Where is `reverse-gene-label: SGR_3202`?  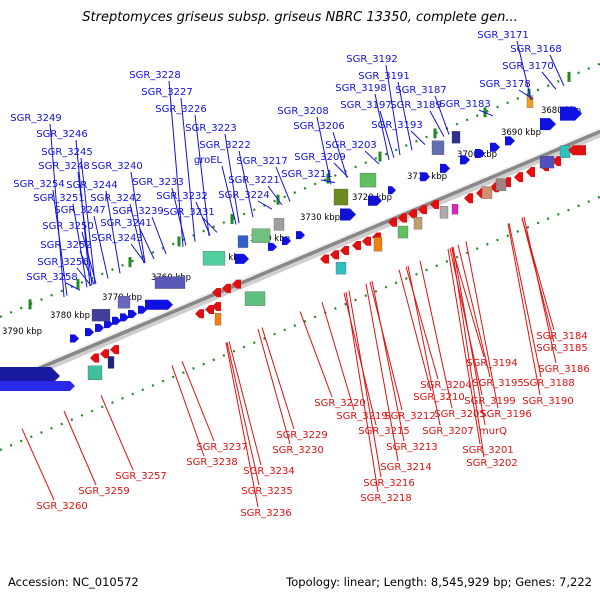 reverse-gene-label: SGR_3202 is located at coordinates (492, 463).